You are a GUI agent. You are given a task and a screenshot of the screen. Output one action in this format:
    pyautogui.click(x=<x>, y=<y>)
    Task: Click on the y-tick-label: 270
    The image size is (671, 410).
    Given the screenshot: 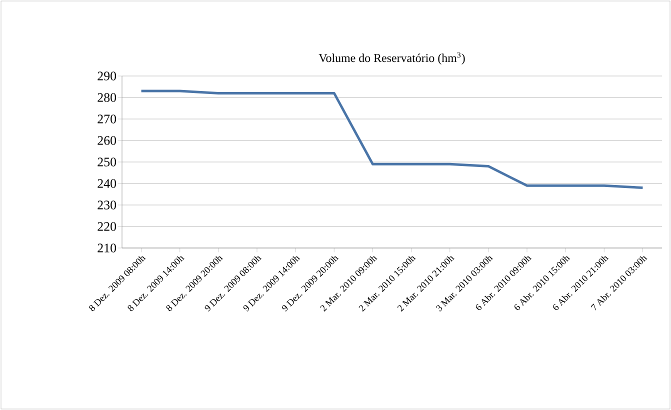 What is the action you would take?
    pyautogui.click(x=107, y=119)
    